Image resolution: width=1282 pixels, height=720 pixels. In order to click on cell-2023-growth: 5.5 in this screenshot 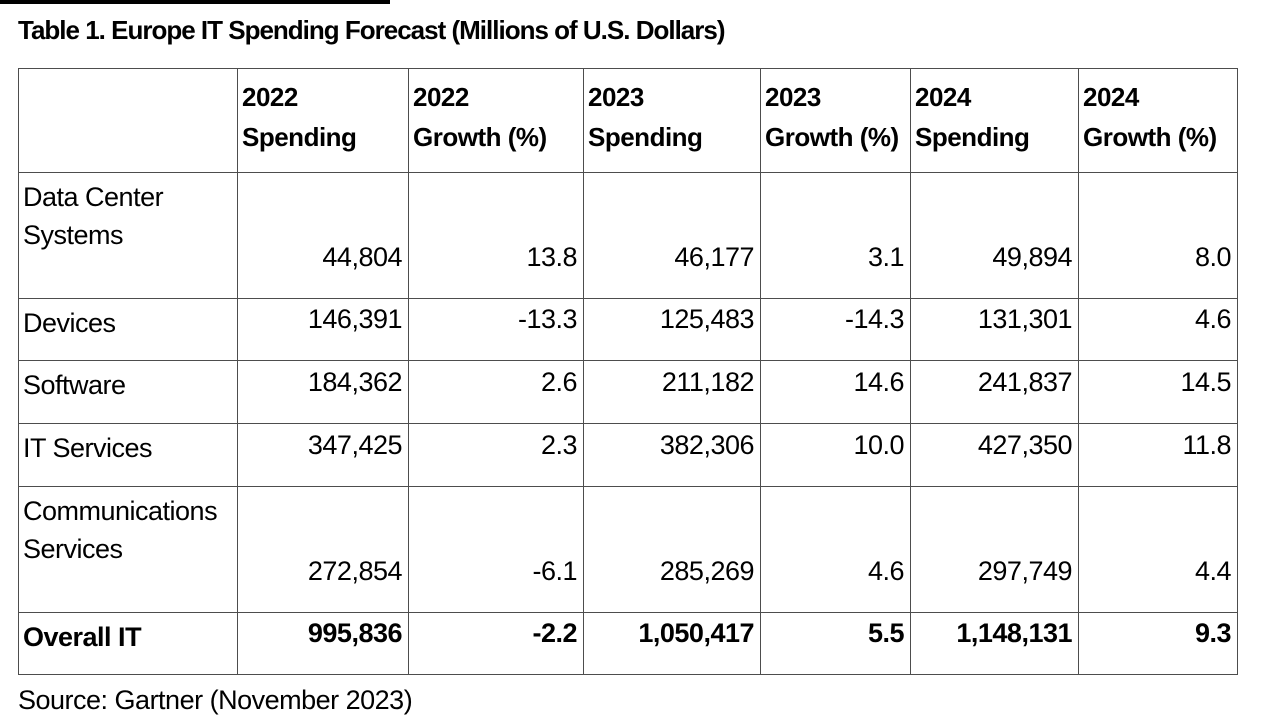, I will do `click(835, 643)`.